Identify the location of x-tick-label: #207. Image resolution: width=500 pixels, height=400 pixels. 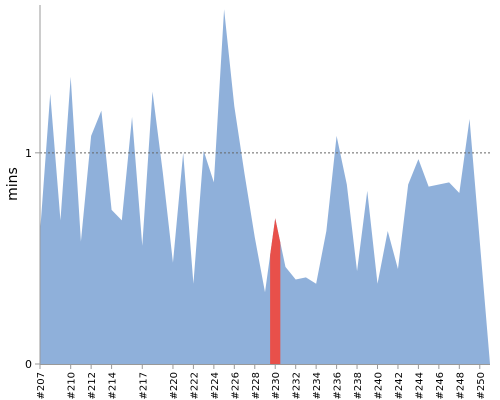
(41, 385).